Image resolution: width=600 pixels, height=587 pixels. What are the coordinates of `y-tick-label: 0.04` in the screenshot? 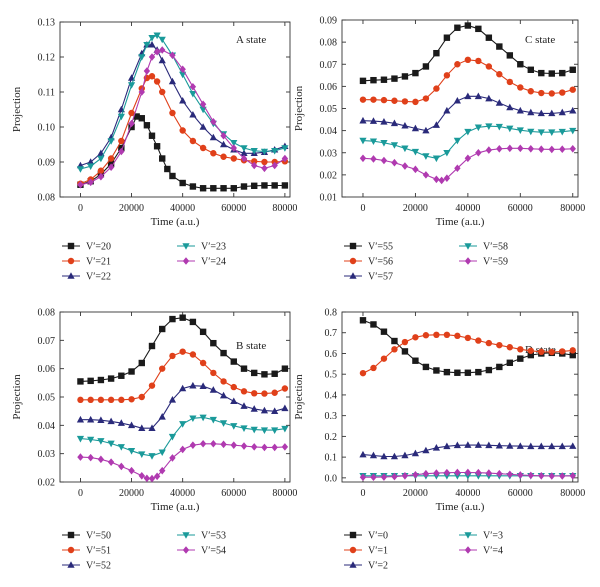 It's located at (329, 131).